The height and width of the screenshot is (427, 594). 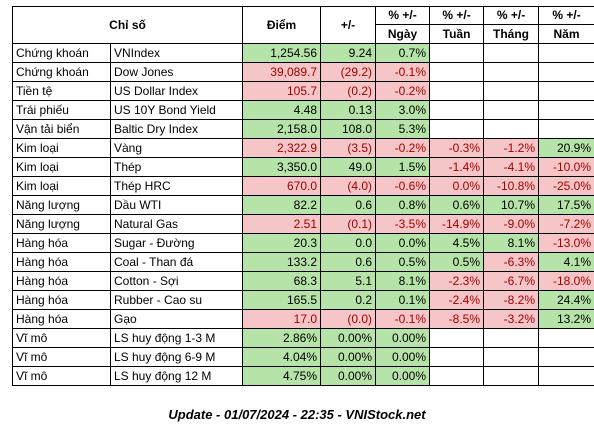 I want to click on points-cell: 2,158.0, so click(x=282, y=129).